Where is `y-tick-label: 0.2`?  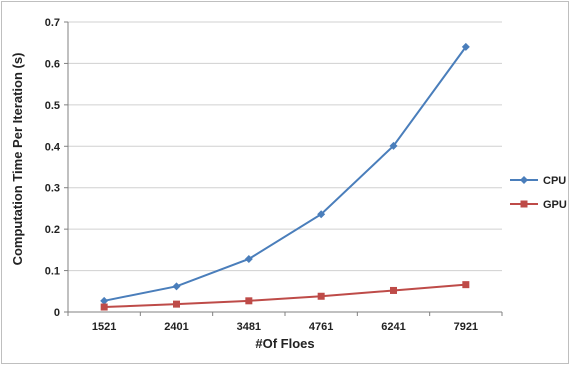
y-tick-label: 0.2 is located at coordinates (52, 230).